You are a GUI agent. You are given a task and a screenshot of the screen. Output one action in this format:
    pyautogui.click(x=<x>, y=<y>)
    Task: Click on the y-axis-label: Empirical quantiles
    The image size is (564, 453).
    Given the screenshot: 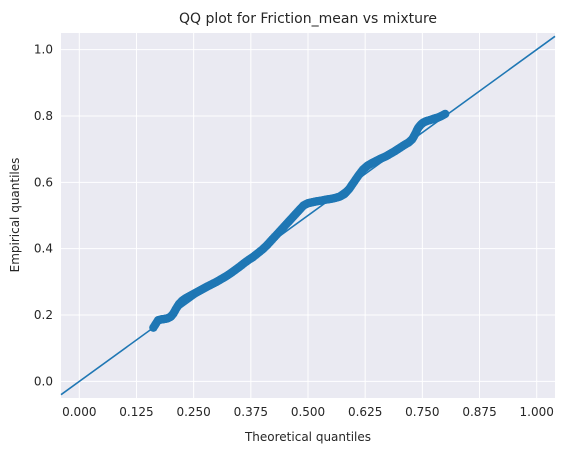 What is the action you would take?
    pyautogui.click(x=15, y=215)
    